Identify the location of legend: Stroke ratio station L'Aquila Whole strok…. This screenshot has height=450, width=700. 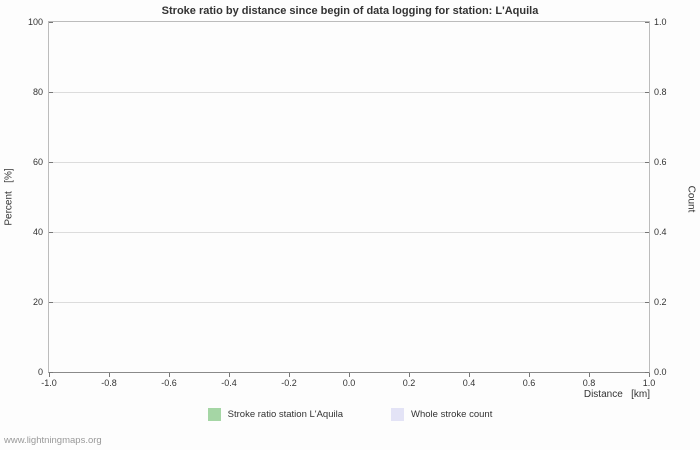
(350, 414).